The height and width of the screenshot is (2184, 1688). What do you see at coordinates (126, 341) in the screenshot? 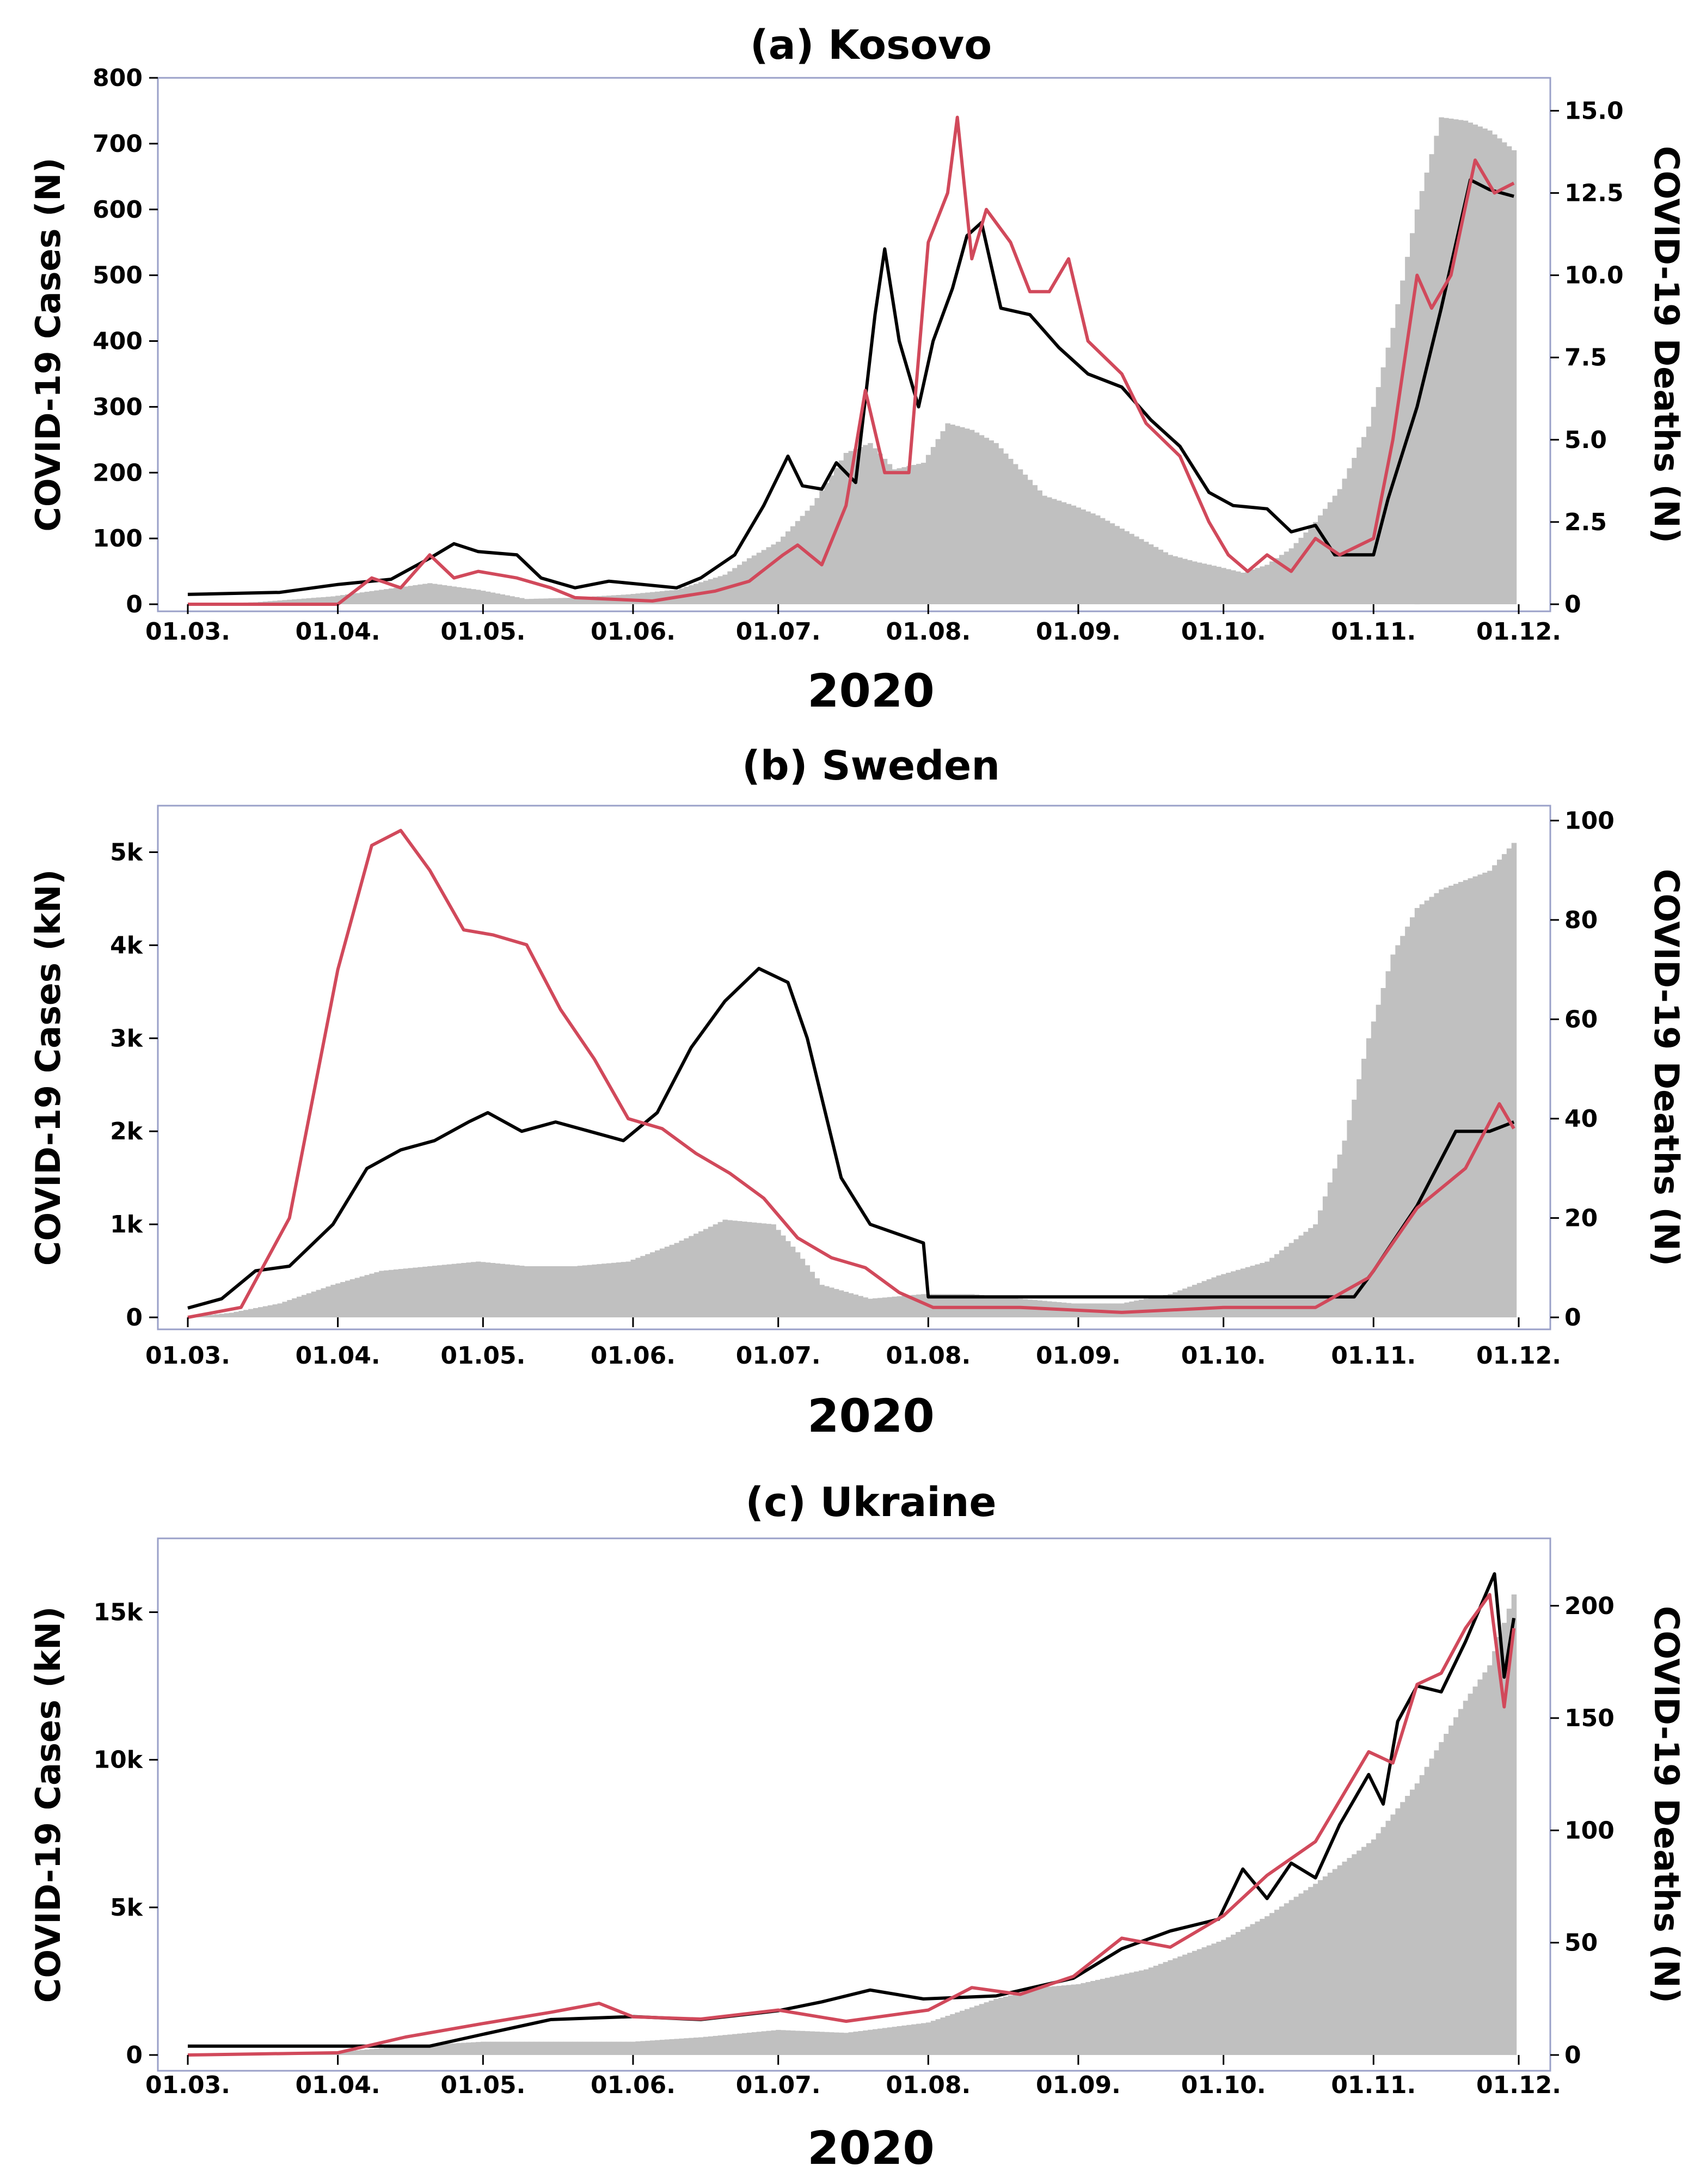
I see `y-left-ticks: 0 100 200 300 400 500 600 700 800` at bounding box center [126, 341].